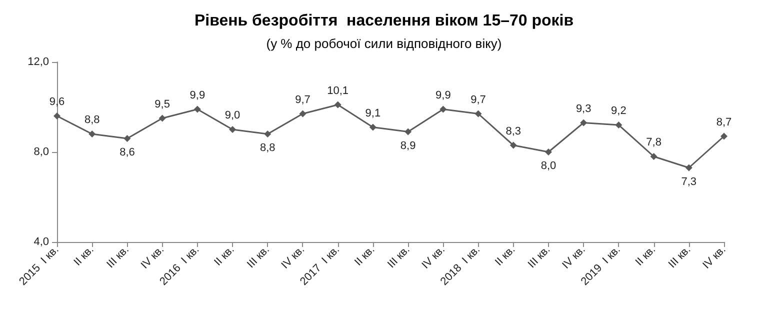 The image size is (768, 324). What do you see at coordinates (584, 108) in the screenshot?
I see `data-label: 9,3` at bounding box center [584, 108].